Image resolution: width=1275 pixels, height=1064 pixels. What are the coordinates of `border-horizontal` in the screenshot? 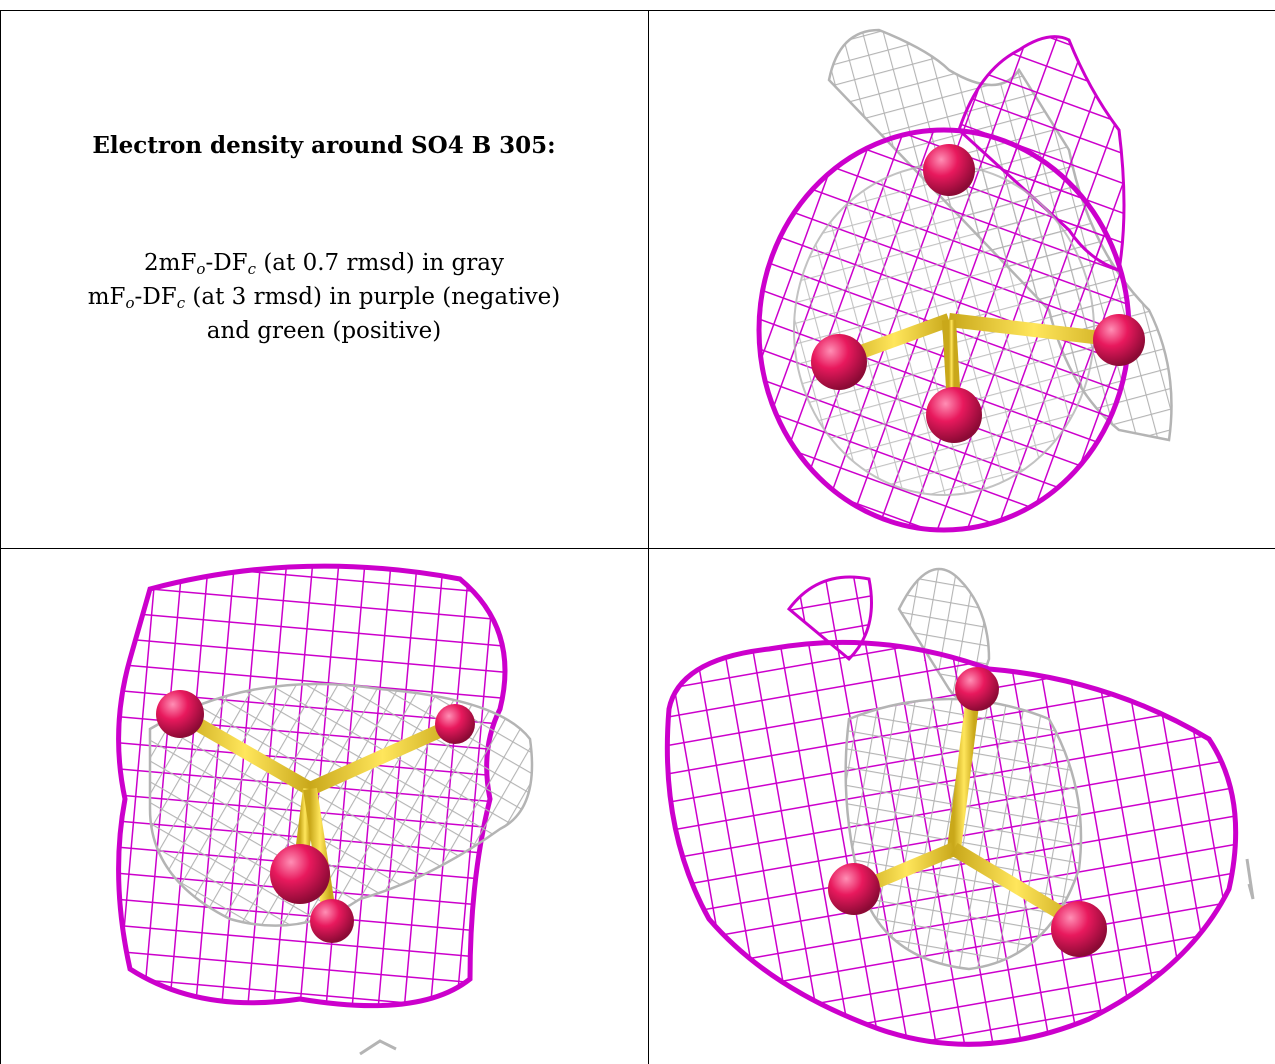 It's located at (637, 548).